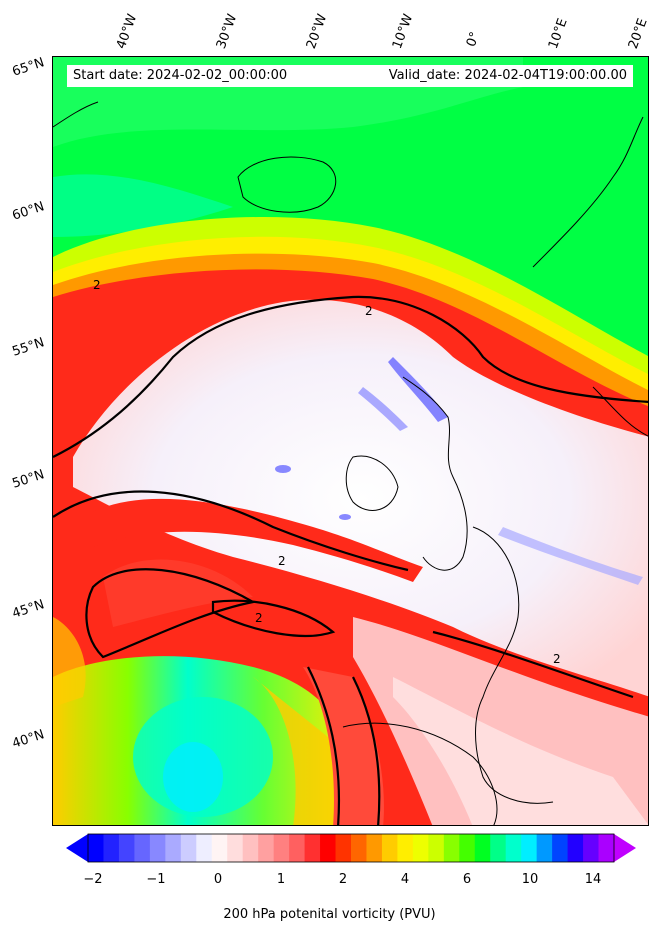 Image resolution: width=659 pixels, height=936 pixels. What do you see at coordinates (28, 347) in the screenshot?
I see `lat-label-55n: 55°N` at bounding box center [28, 347].